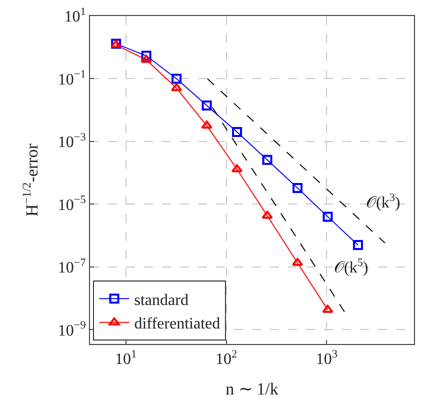 The width and height of the screenshot is (421, 406). Describe the element at coordinates (72, 266) in the screenshot. I see `y-tick-label: 10$^{−7}$` at that location.